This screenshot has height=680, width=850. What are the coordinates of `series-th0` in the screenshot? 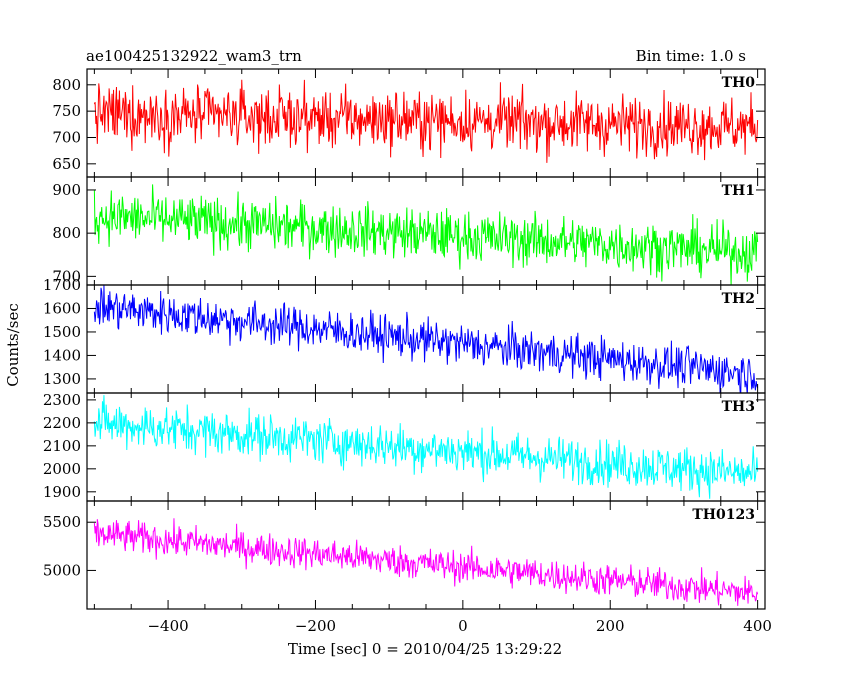 It's located at (426, 121).